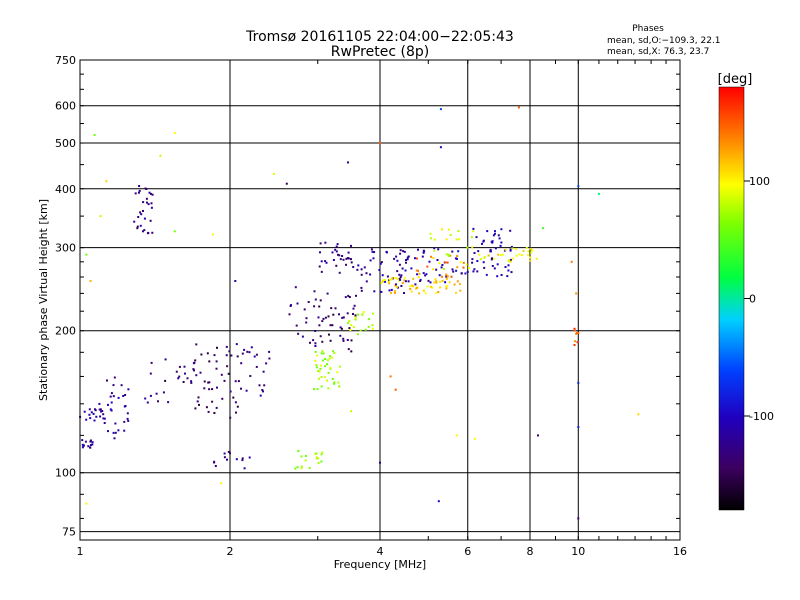 This screenshot has width=800, height=600. What do you see at coordinates (731, 298) in the screenshot?
I see `colorbar` at bounding box center [731, 298].